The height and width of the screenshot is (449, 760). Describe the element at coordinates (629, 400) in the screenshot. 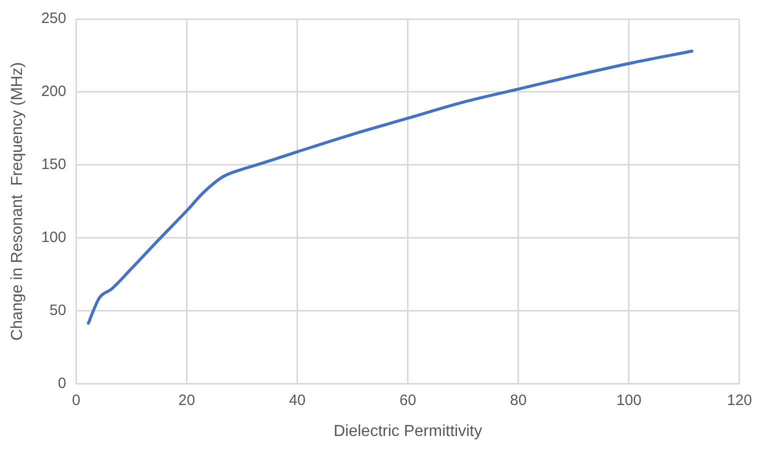

I see `x-tick-label: 100` at that location.